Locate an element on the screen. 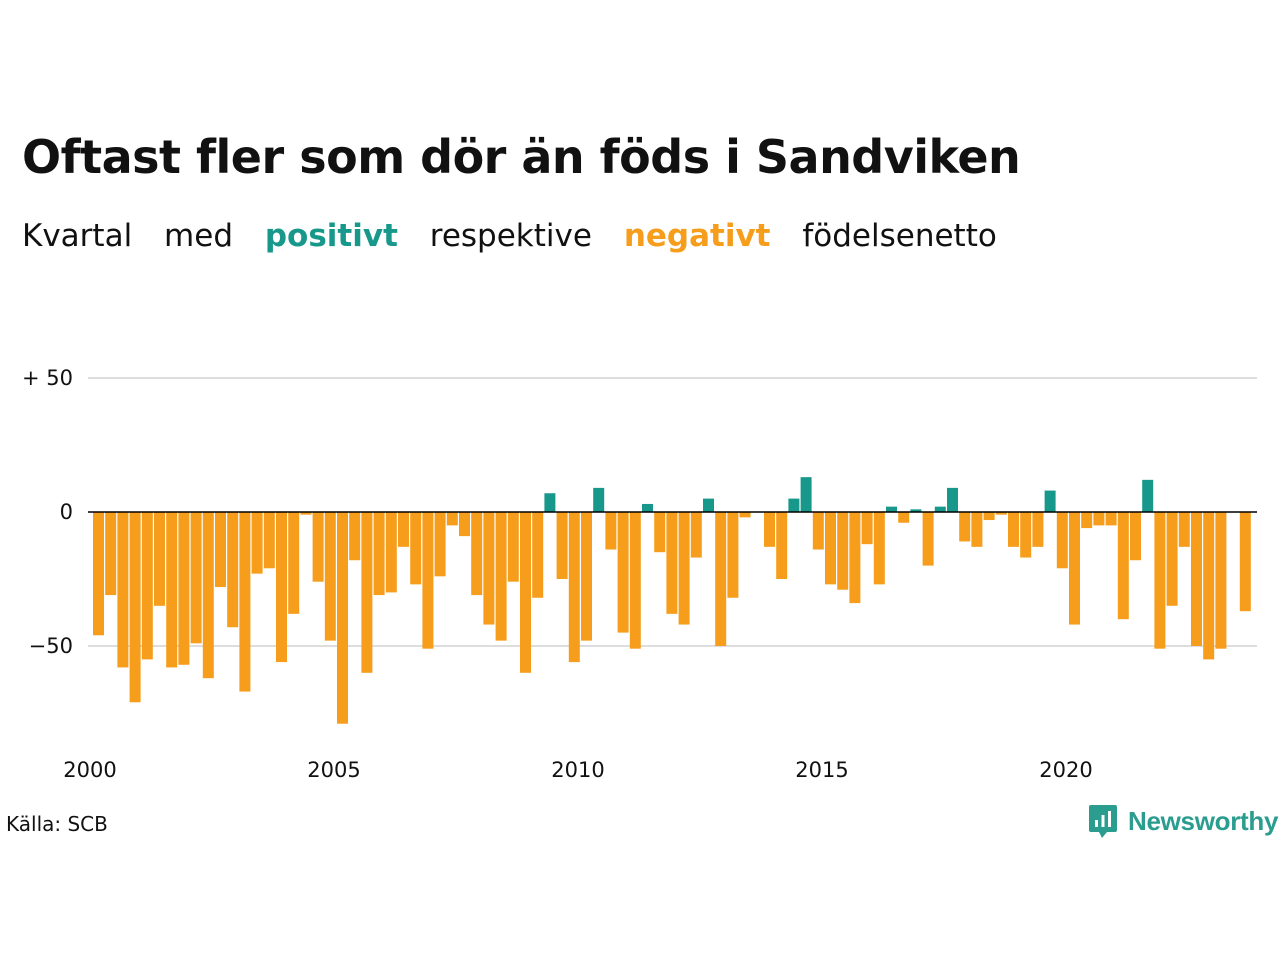 This screenshot has width=1280, height=960. x-tick-label: 2000 is located at coordinates (89, 770).